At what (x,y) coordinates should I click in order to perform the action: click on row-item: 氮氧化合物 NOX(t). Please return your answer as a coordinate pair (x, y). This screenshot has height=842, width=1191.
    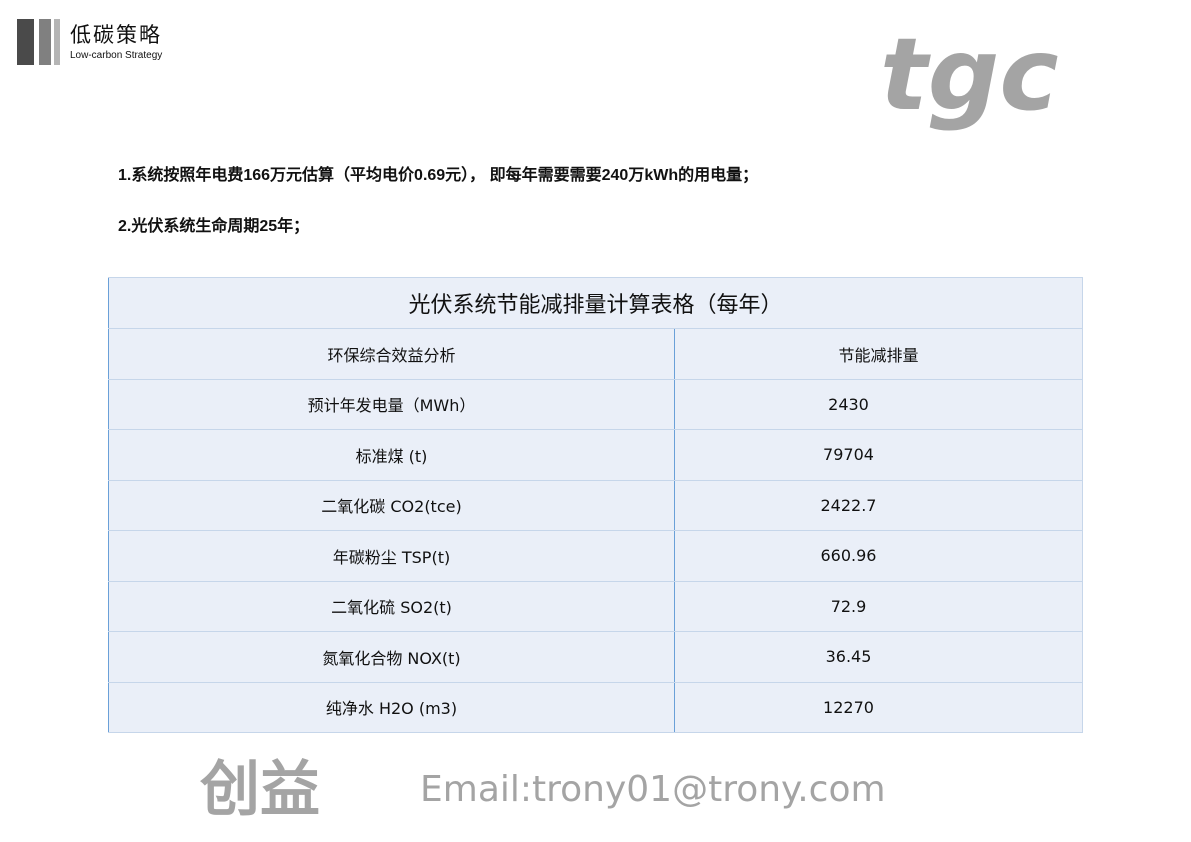
    Looking at the image, I should click on (391, 657).